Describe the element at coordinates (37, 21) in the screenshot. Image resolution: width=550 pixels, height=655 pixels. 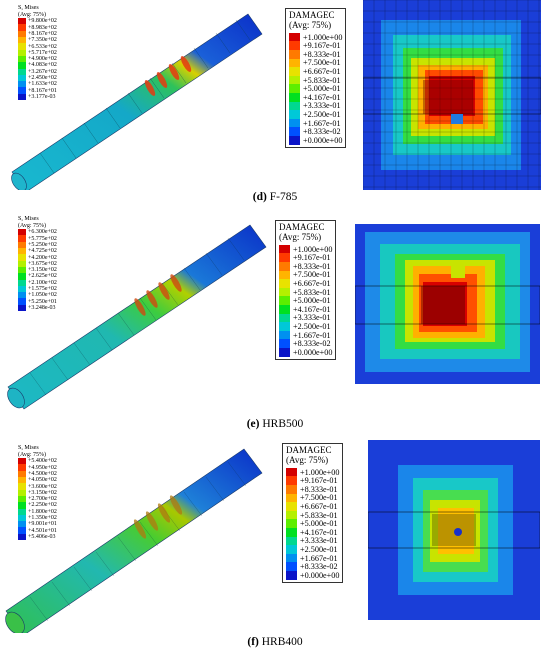
I see `legend-row: +9.800e+02` at that location.